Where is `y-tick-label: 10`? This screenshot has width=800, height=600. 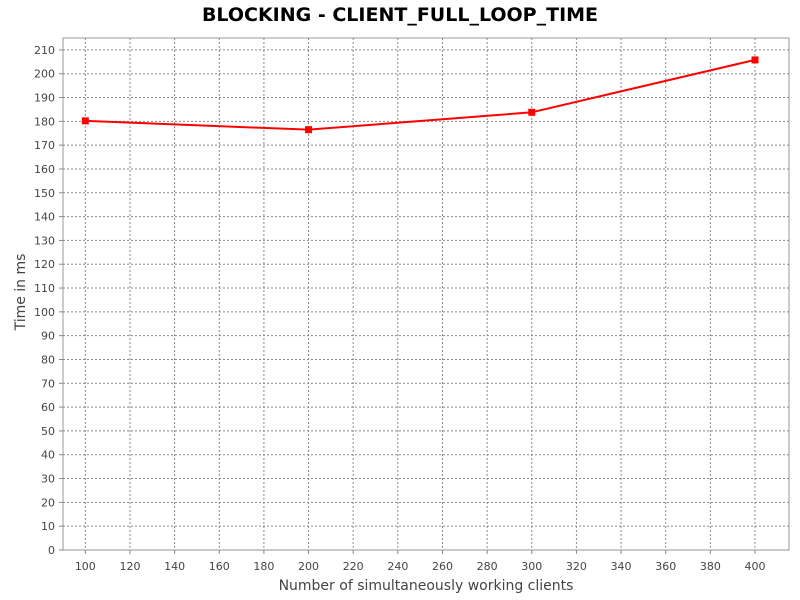 y-tick-label: 10 is located at coordinates (48, 526).